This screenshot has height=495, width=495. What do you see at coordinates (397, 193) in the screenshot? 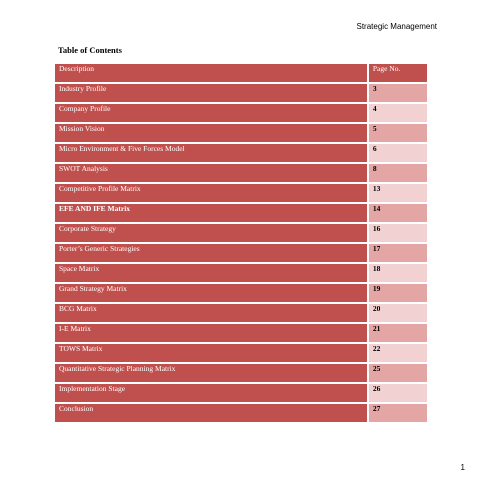
I see `toc-entry-page: 13` at bounding box center [397, 193].